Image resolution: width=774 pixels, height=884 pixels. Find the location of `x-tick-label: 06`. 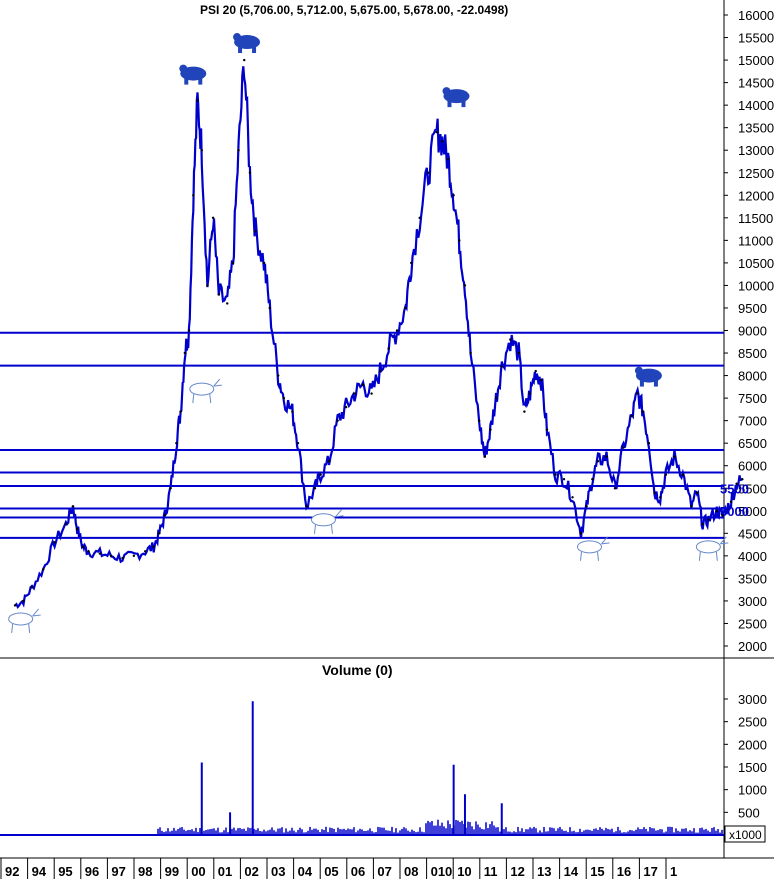

x-tick-label: 06 is located at coordinates (358, 871).